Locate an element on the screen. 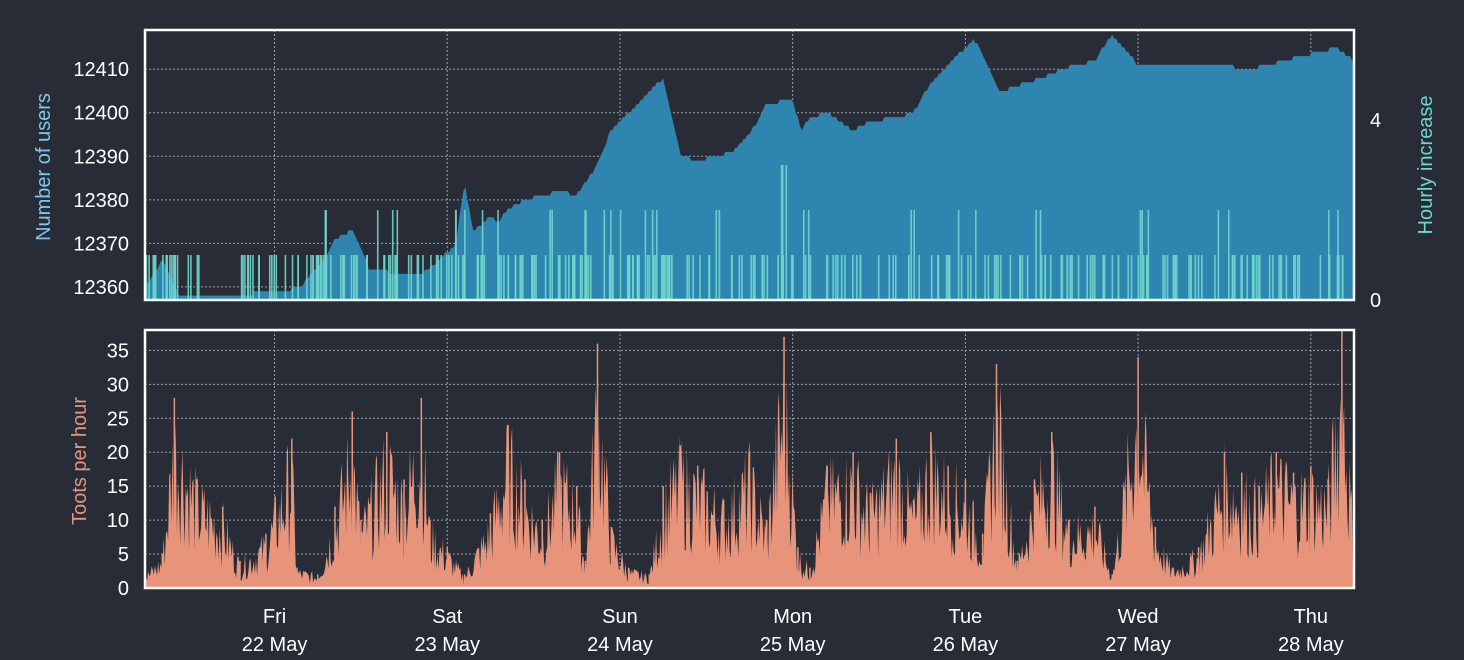 The height and width of the screenshot is (660, 1464). xtick-day-label: Mon is located at coordinates (792, 617).